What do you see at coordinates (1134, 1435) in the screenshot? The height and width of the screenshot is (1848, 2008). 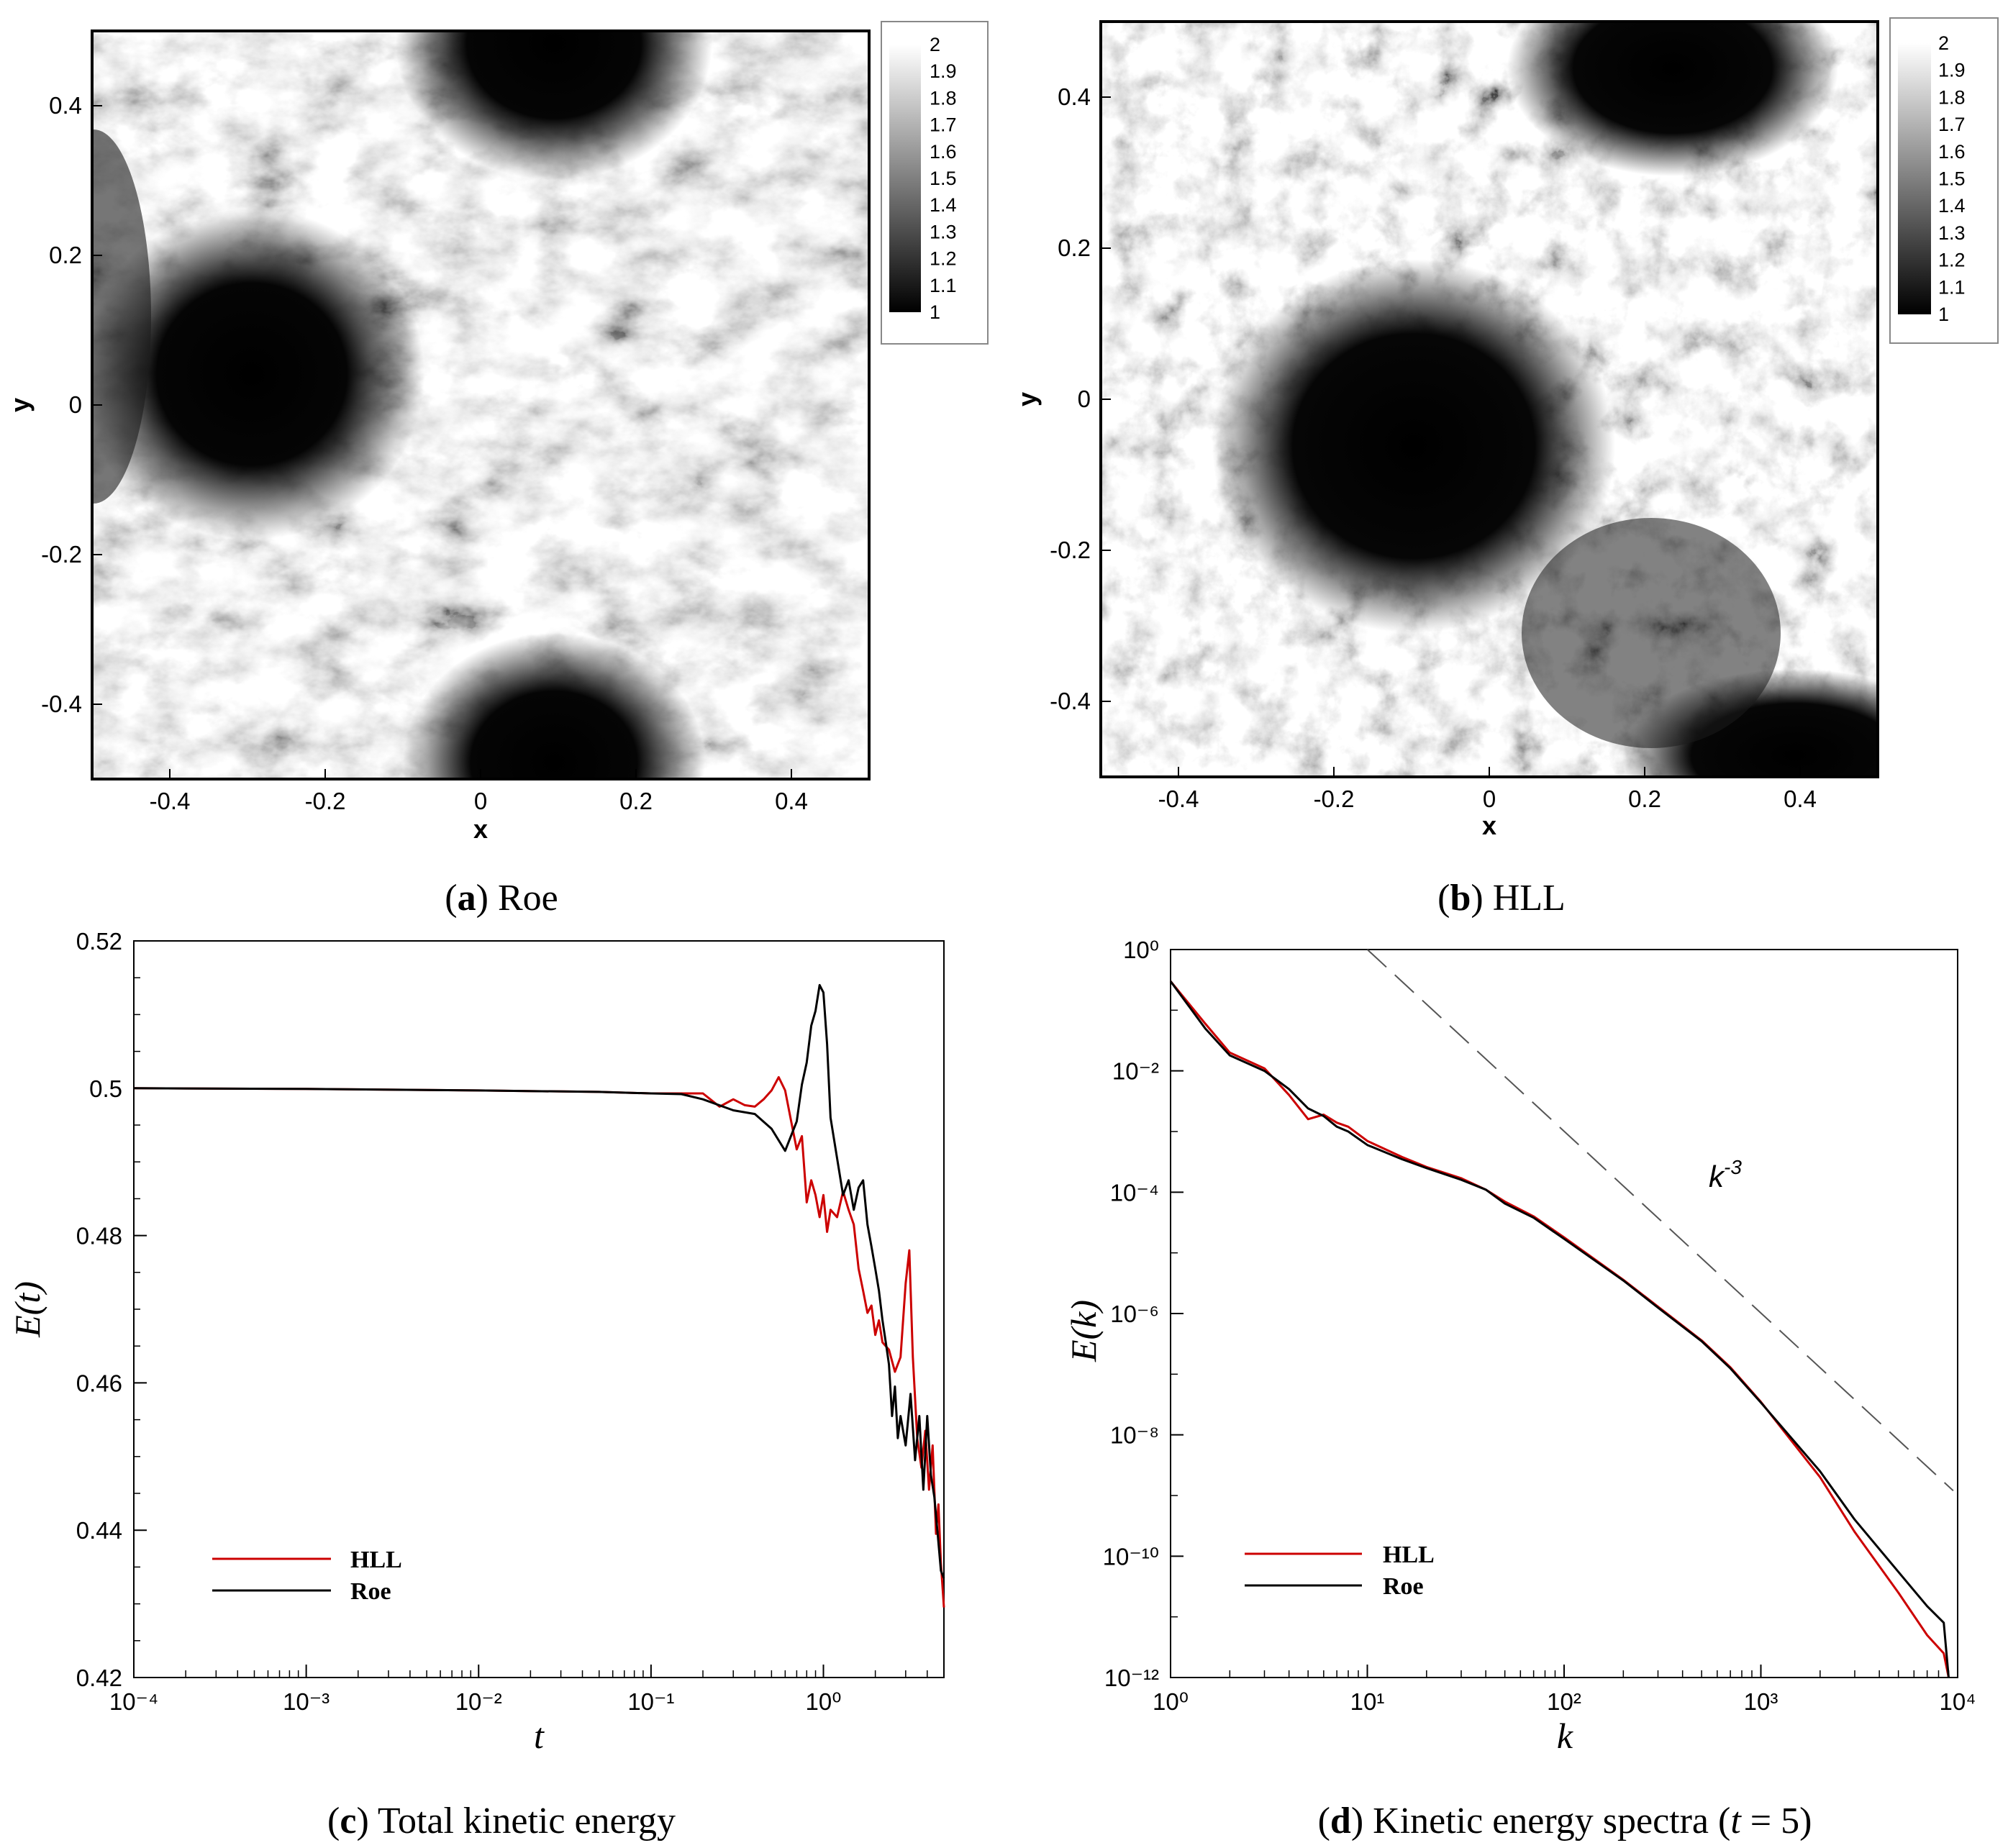 I see `y-tick-label: 10⁻⁸` at bounding box center [1134, 1435].